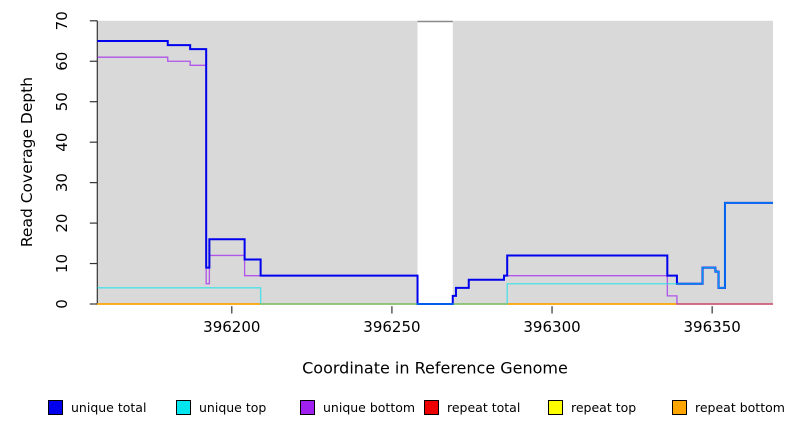 The width and height of the screenshot is (792, 432). Describe the element at coordinates (233, 407) in the screenshot. I see `legend-label: unique top` at that location.